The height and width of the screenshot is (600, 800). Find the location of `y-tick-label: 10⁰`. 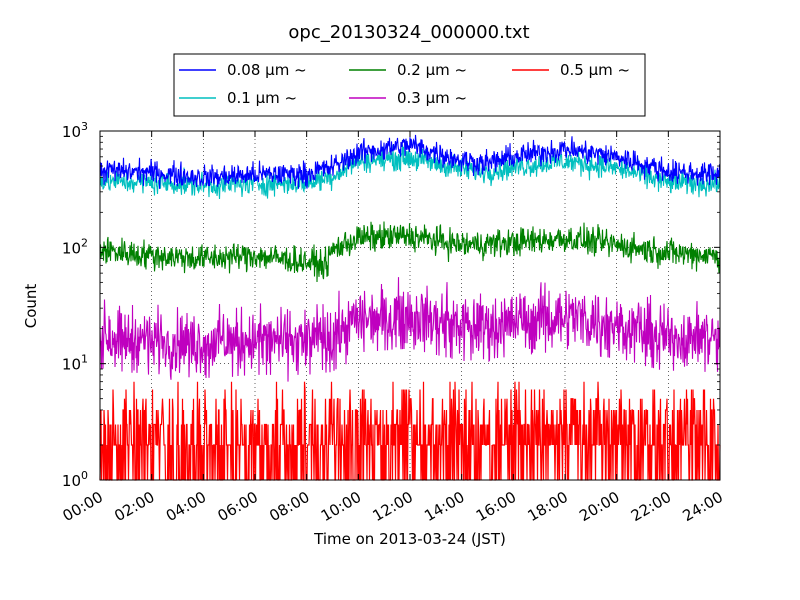

y-tick-label: 10⁰ is located at coordinates (75, 479).